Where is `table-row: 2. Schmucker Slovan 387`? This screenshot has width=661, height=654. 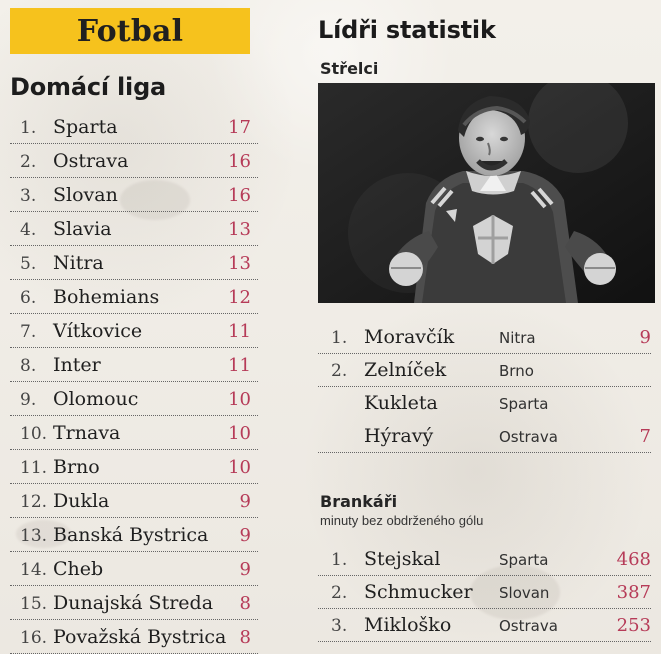
table-row: 2. Schmucker Slovan 387 is located at coordinates (484, 592).